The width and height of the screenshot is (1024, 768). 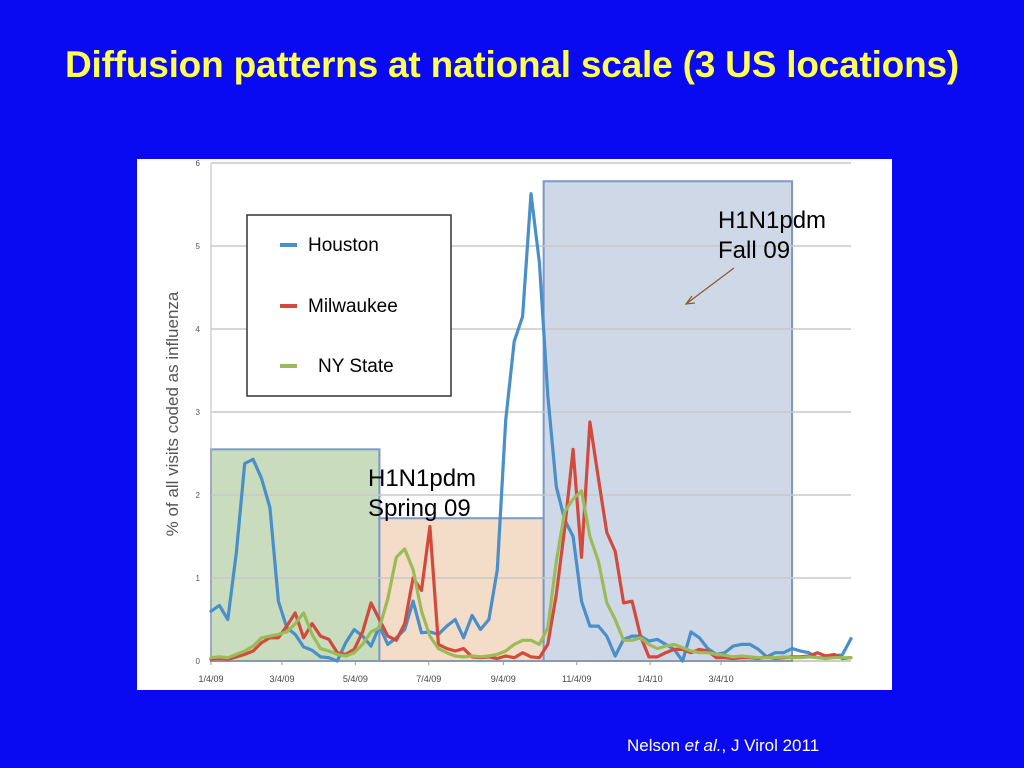 I want to click on y-axis-label: % of all visits coded as influenza, so click(x=172, y=413).